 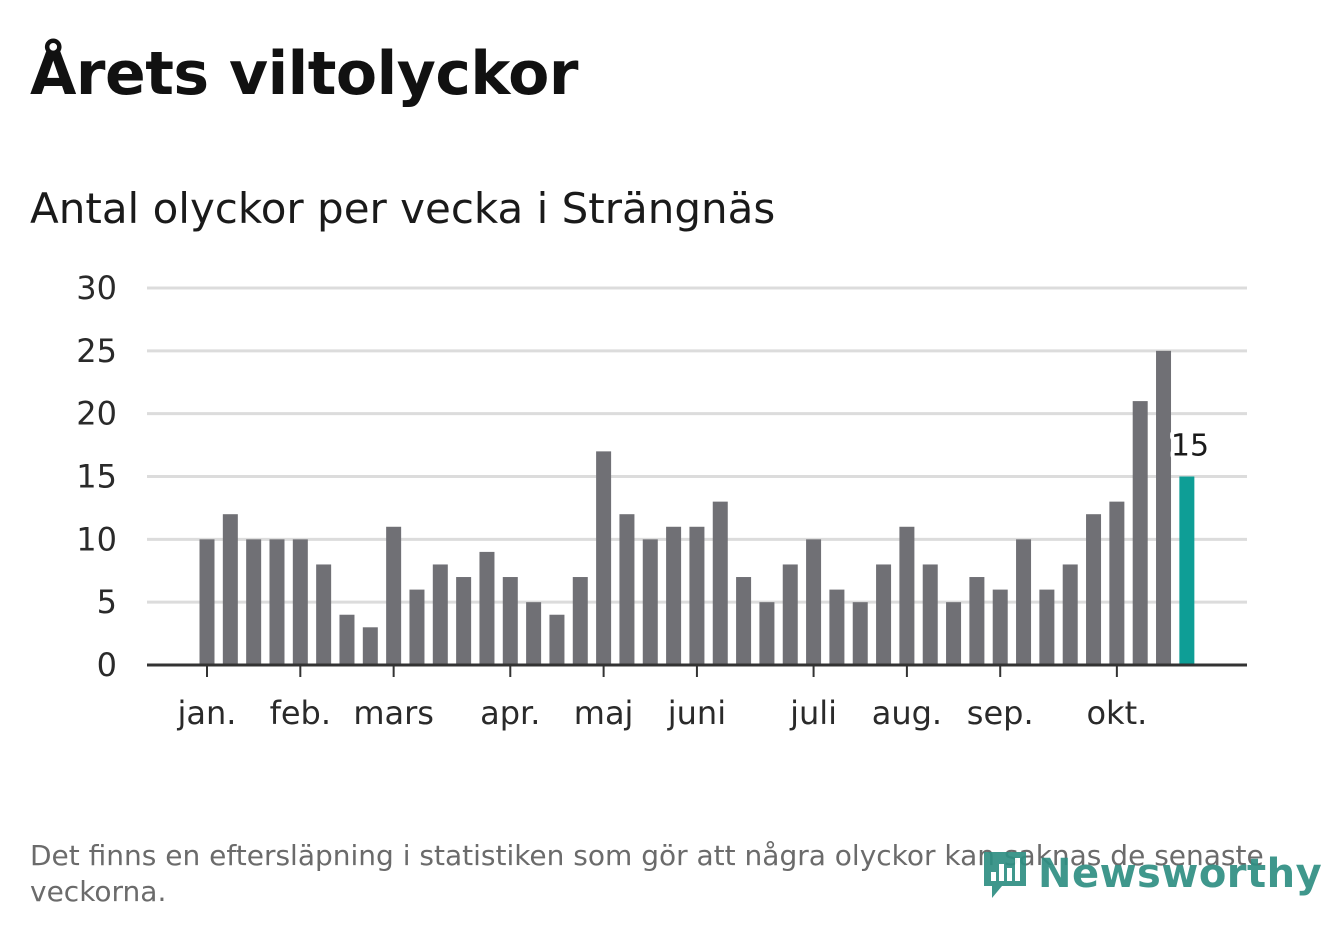 I want to click on x-tick-label: jan., so click(x=207, y=713).